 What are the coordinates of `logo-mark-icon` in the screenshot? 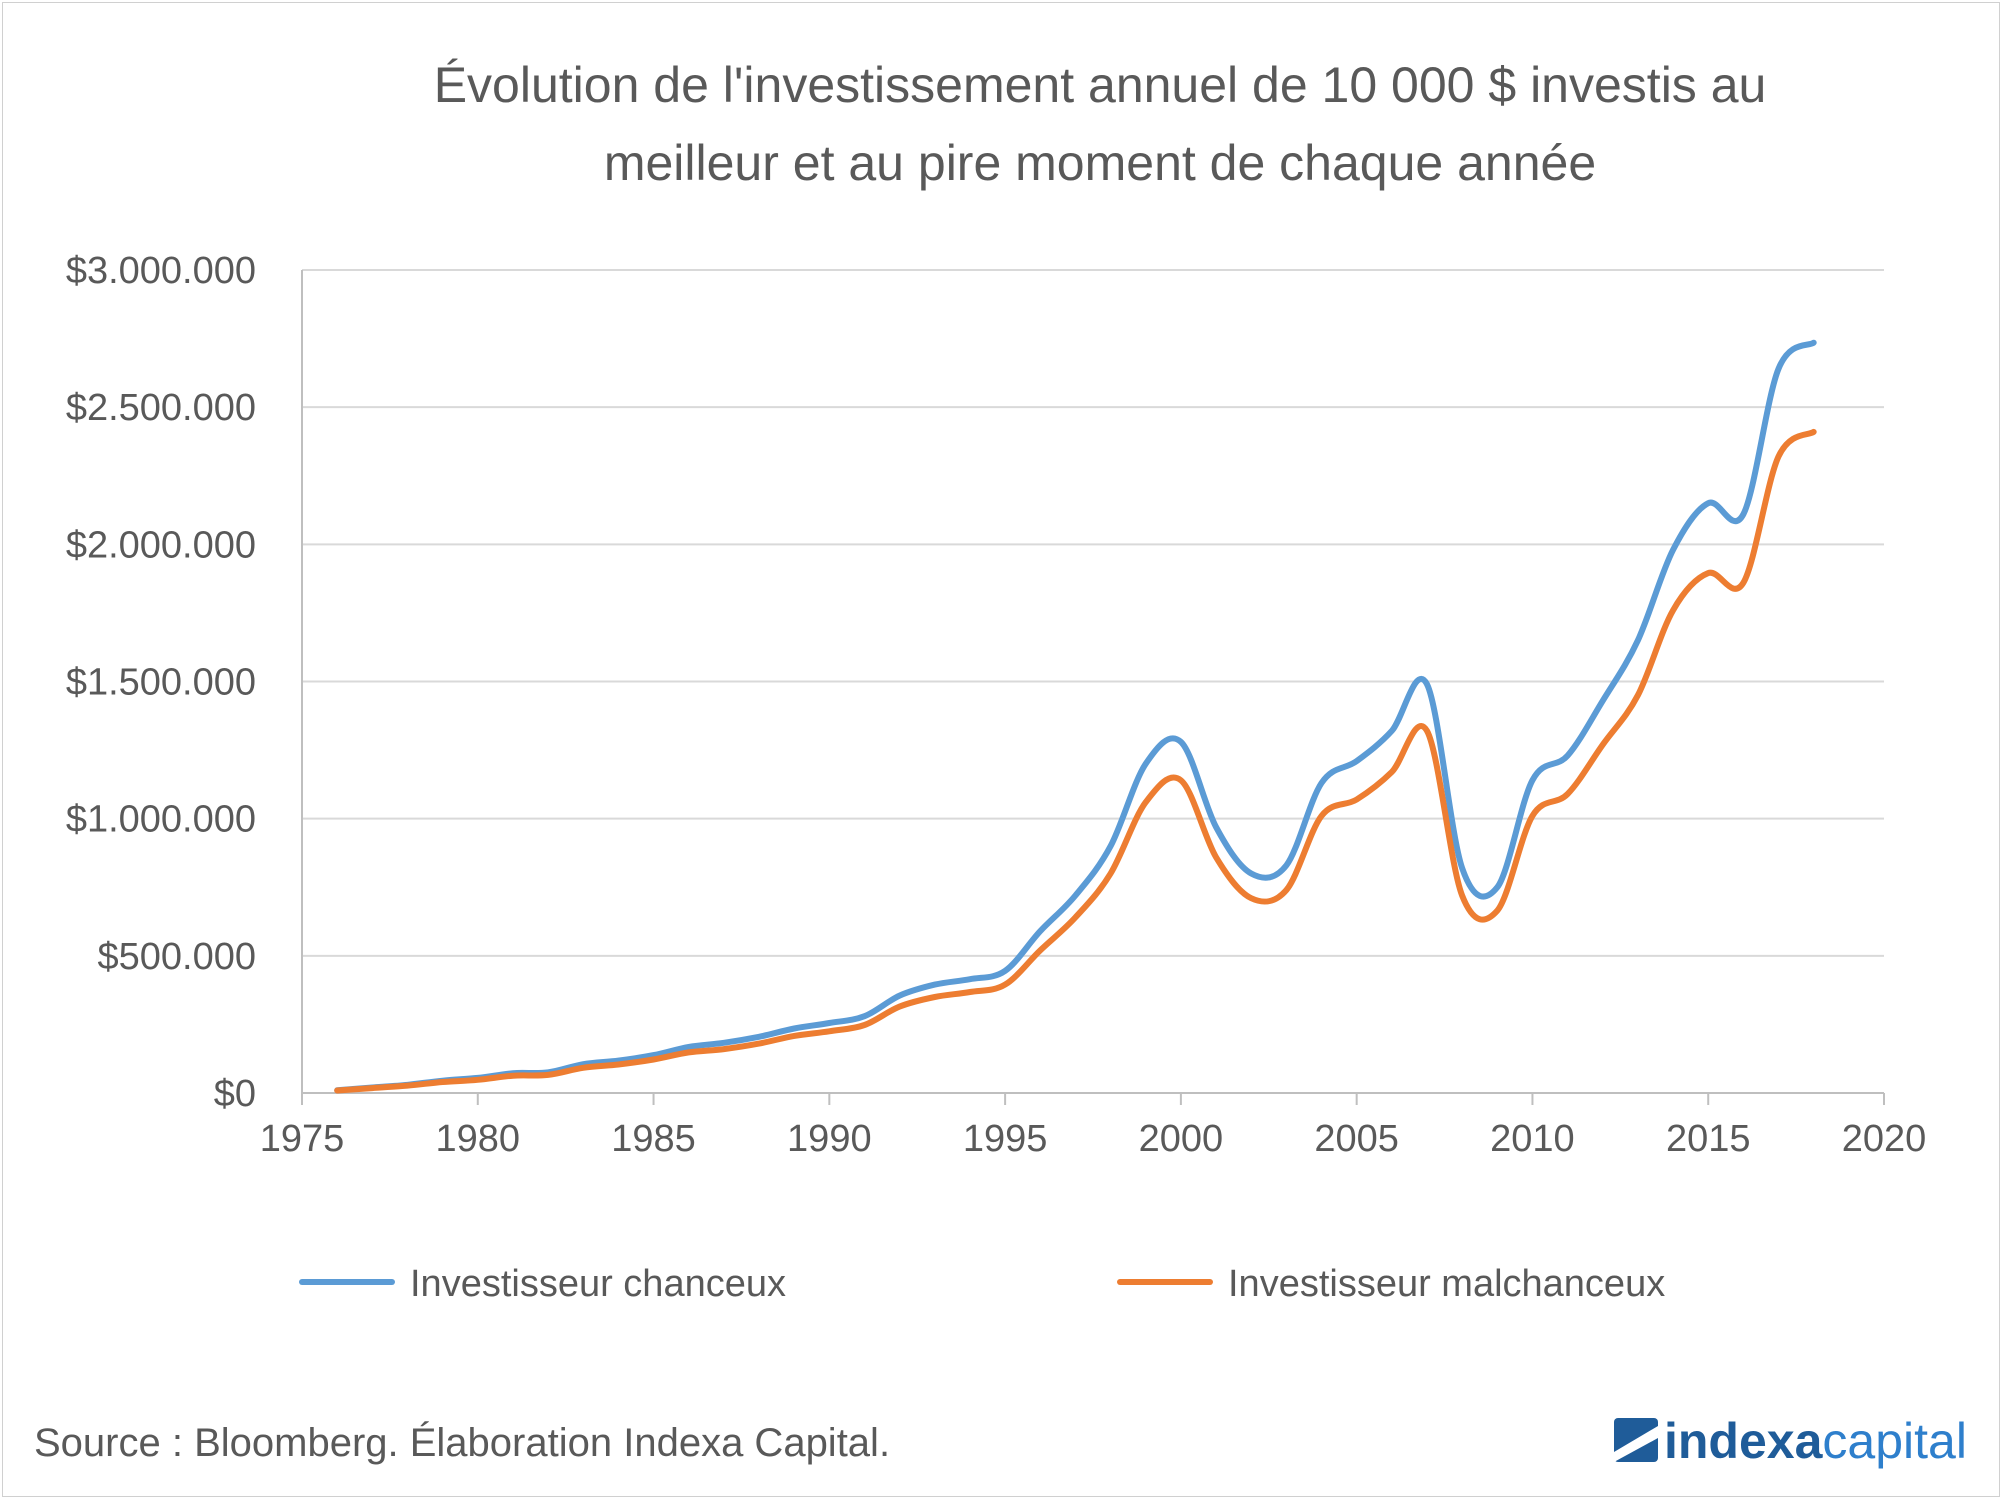 It's located at (1636, 1440).